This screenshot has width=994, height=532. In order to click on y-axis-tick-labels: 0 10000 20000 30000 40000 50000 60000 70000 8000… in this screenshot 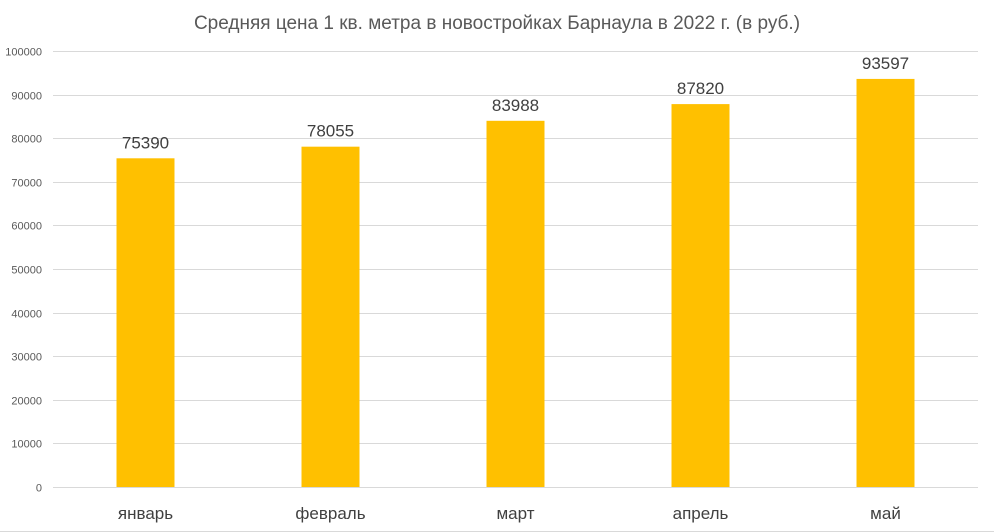, I will do `click(23, 271)`.